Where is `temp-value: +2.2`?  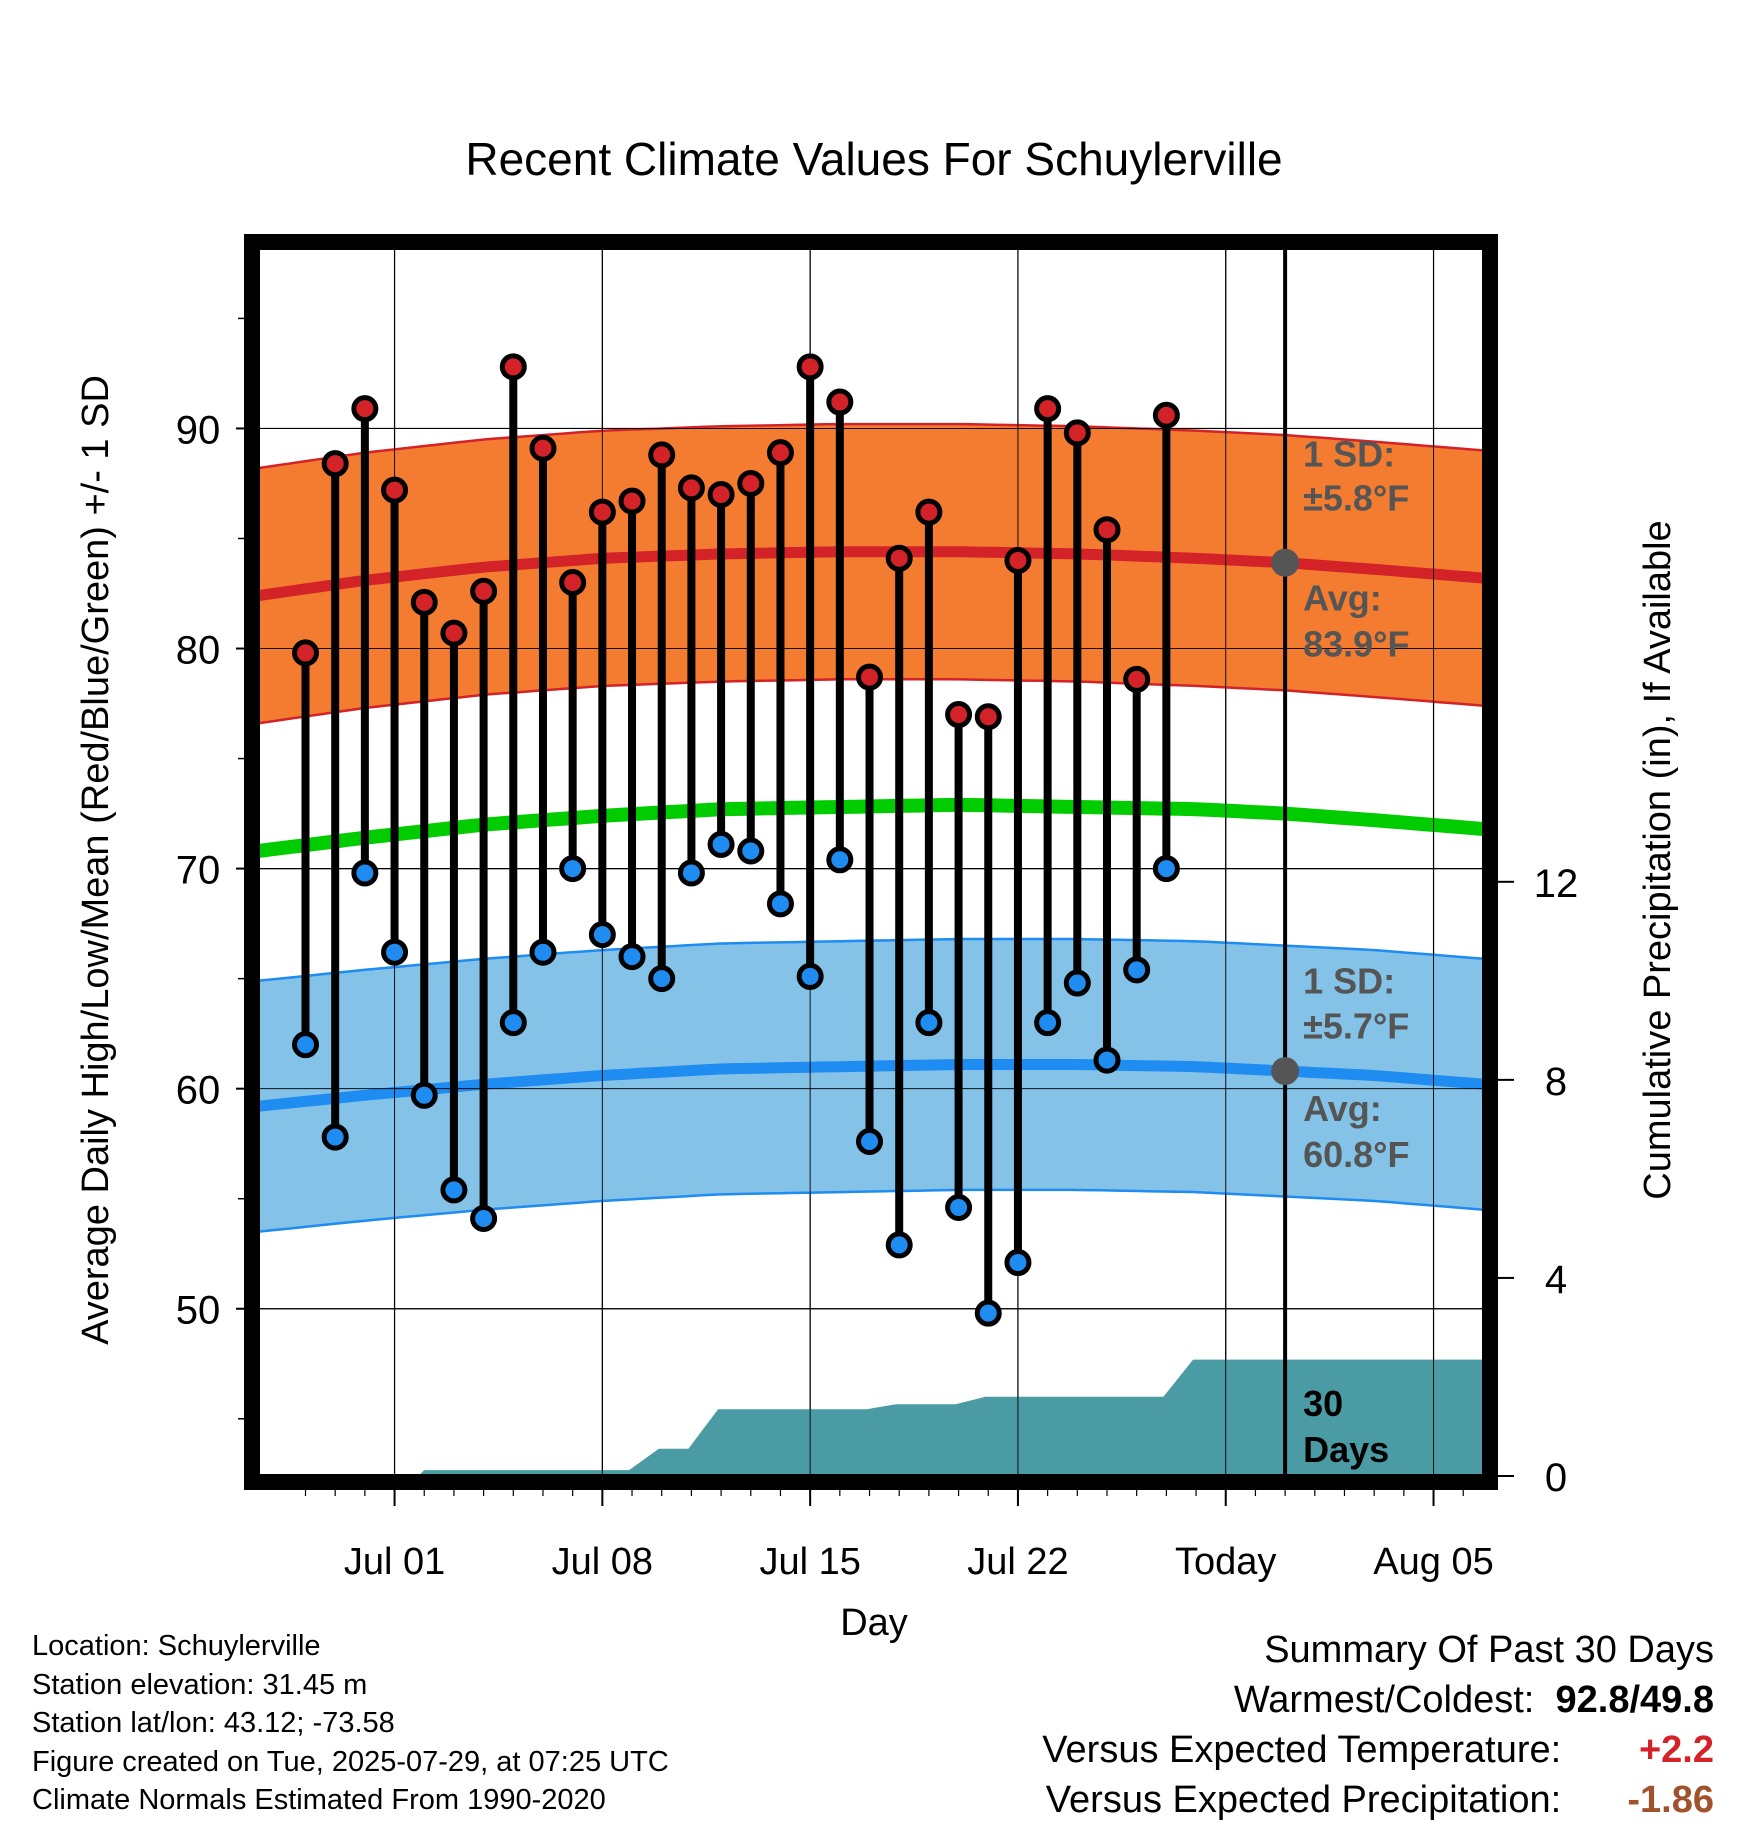 temp-value: +2.2 is located at coordinates (1676, 1750).